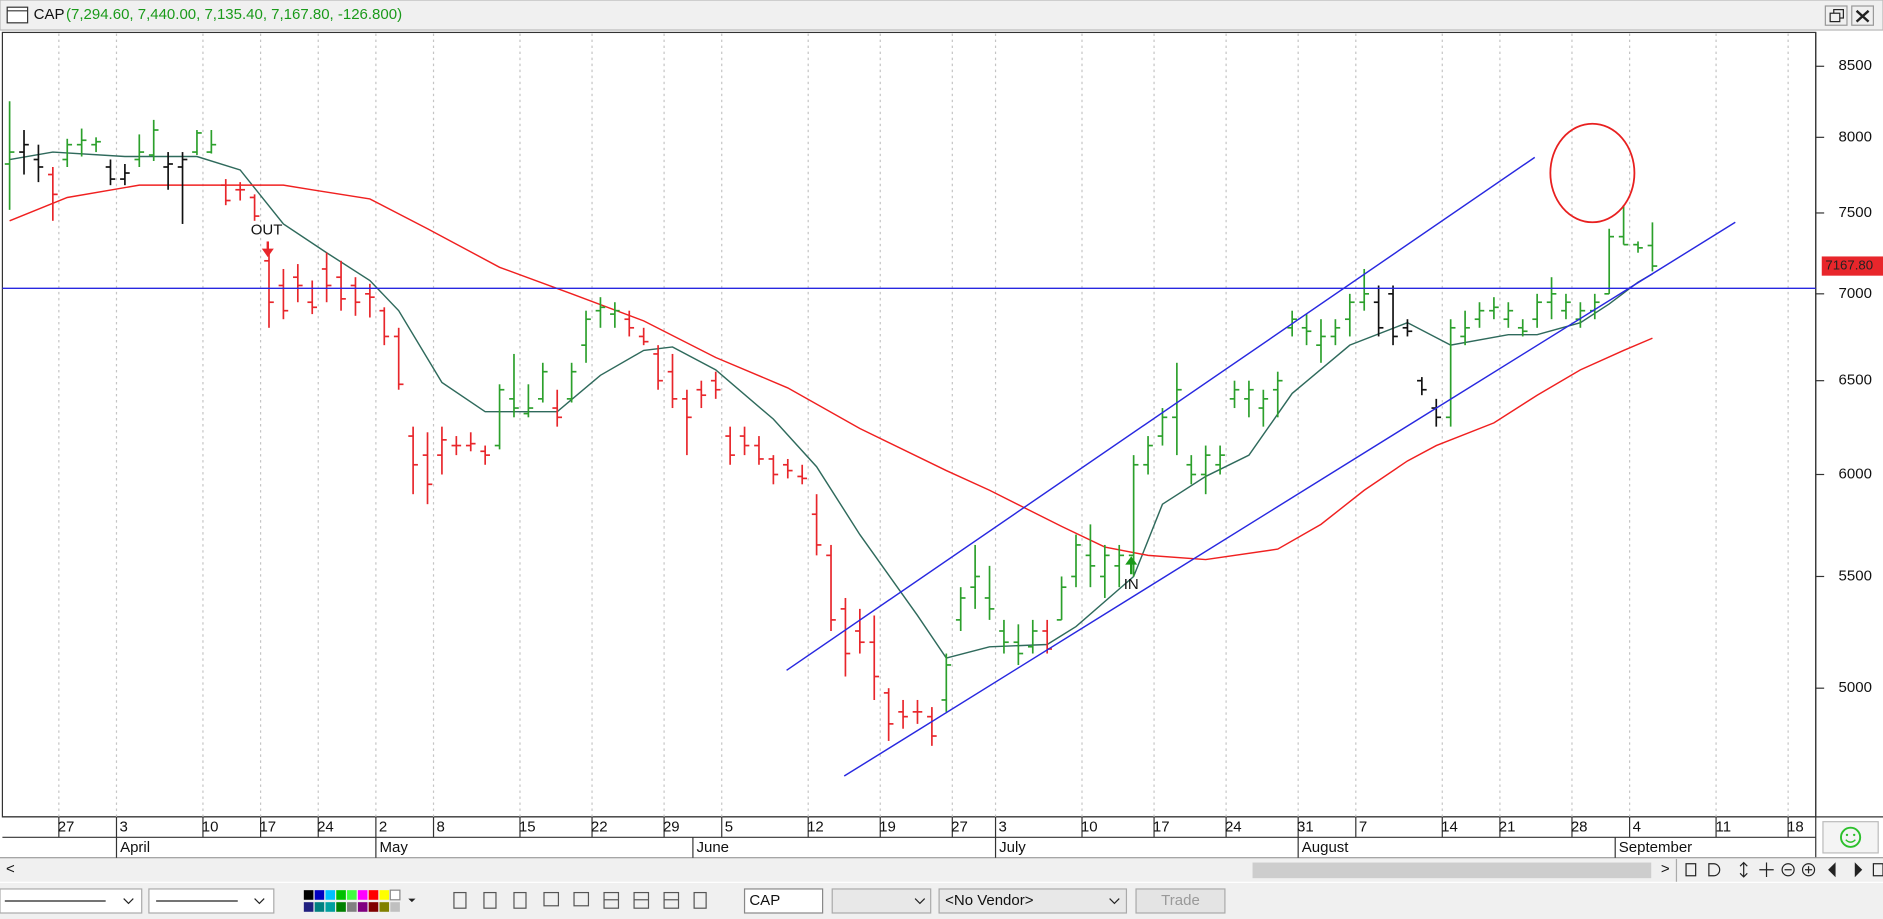 The image size is (1883, 919). What do you see at coordinates (1855, 687) in the screenshot?
I see `y-tick-label: 5000` at bounding box center [1855, 687].